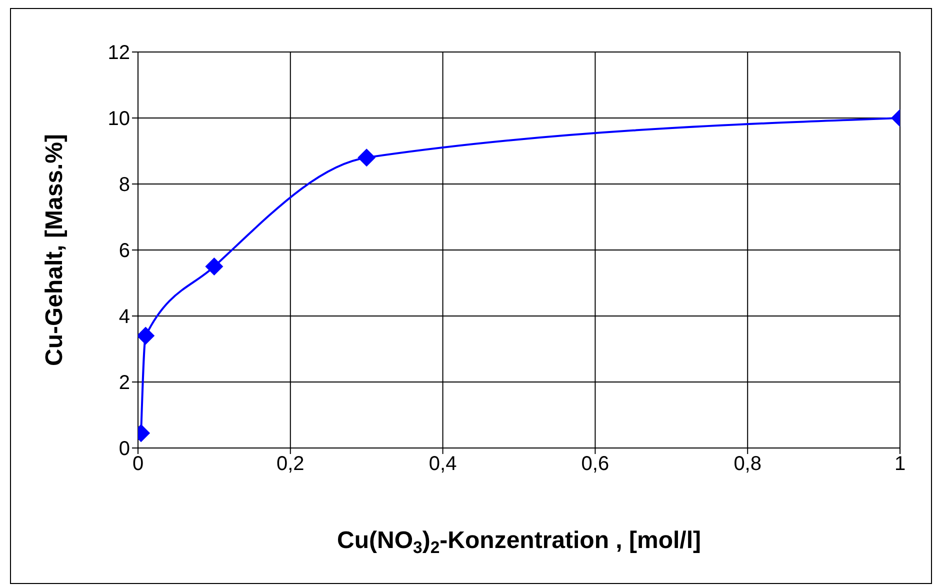  I want to click on y-tick-label: 0, so click(124, 449).